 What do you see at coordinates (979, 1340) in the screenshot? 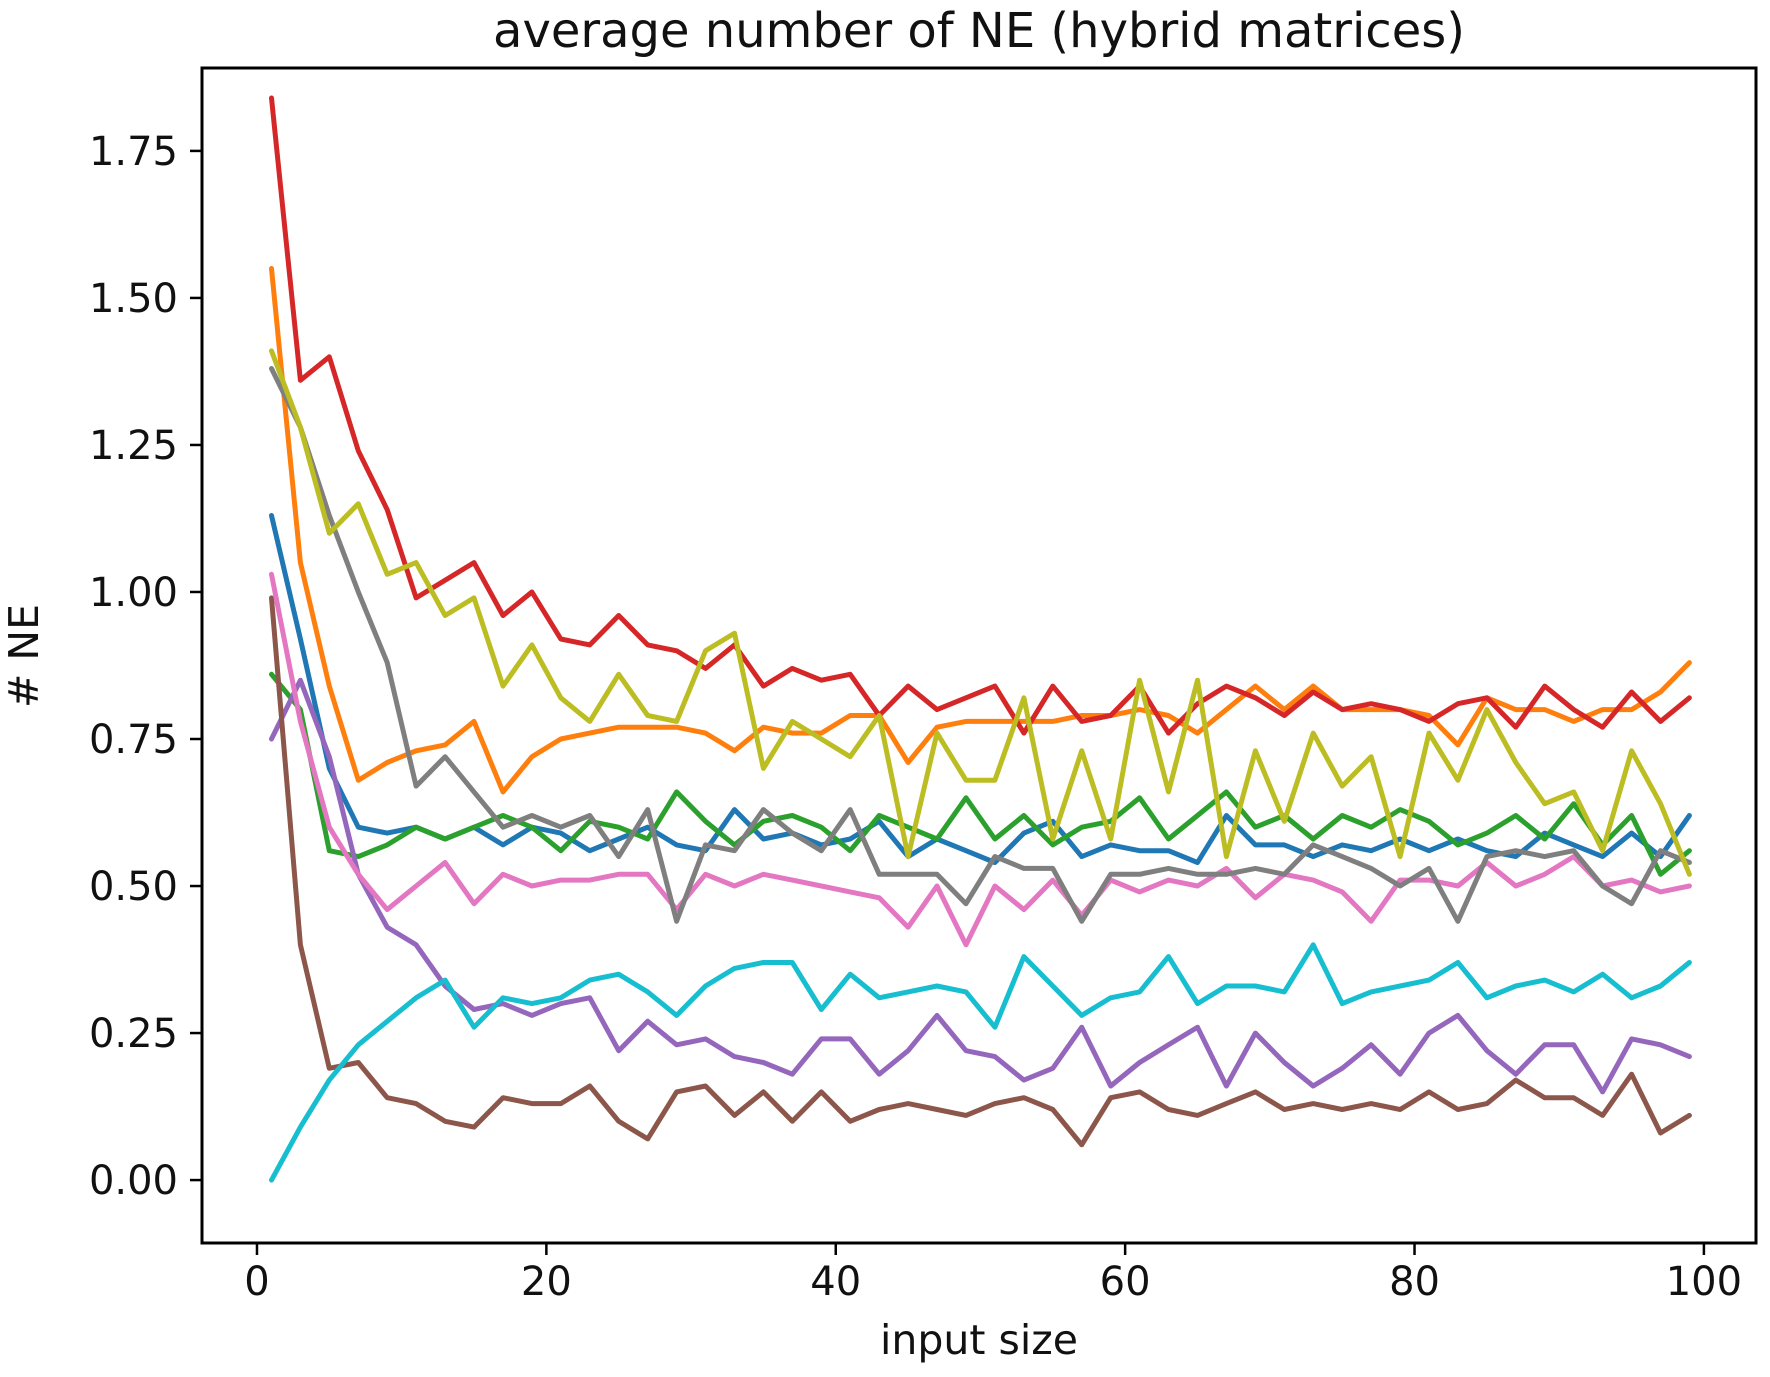
I see `x-axis-label: input size` at bounding box center [979, 1340].